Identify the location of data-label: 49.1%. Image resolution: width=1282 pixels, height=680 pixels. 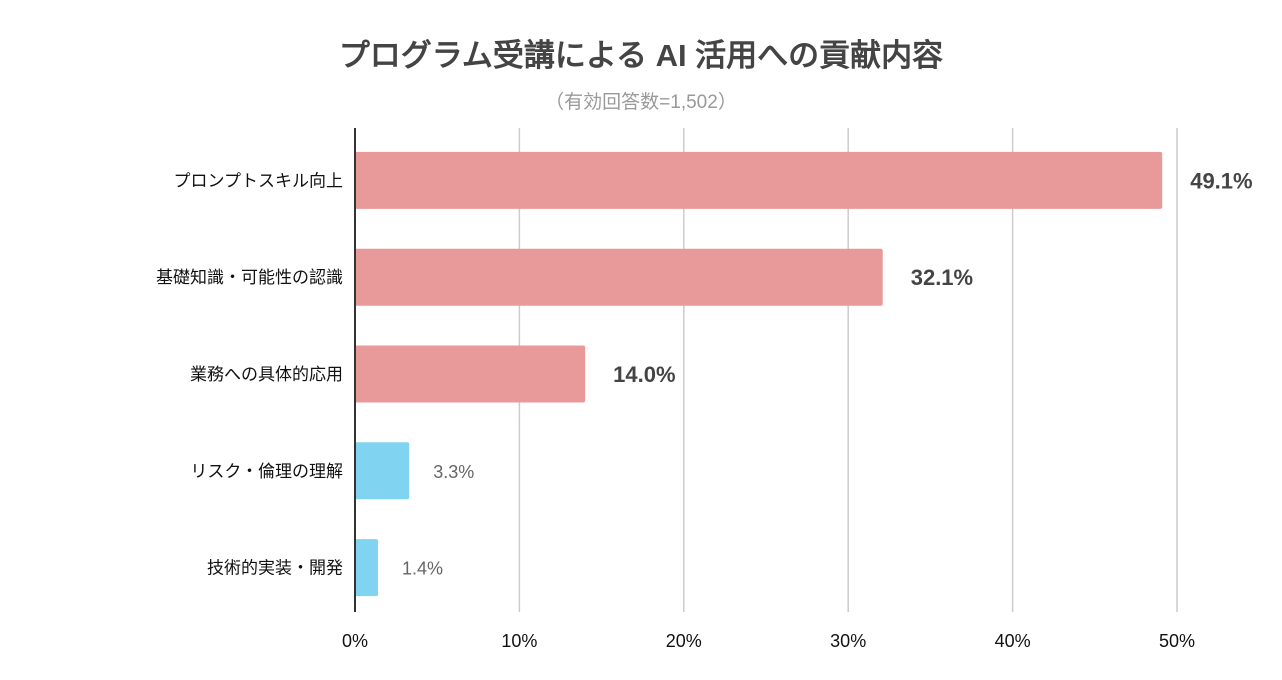
(1221, 180).